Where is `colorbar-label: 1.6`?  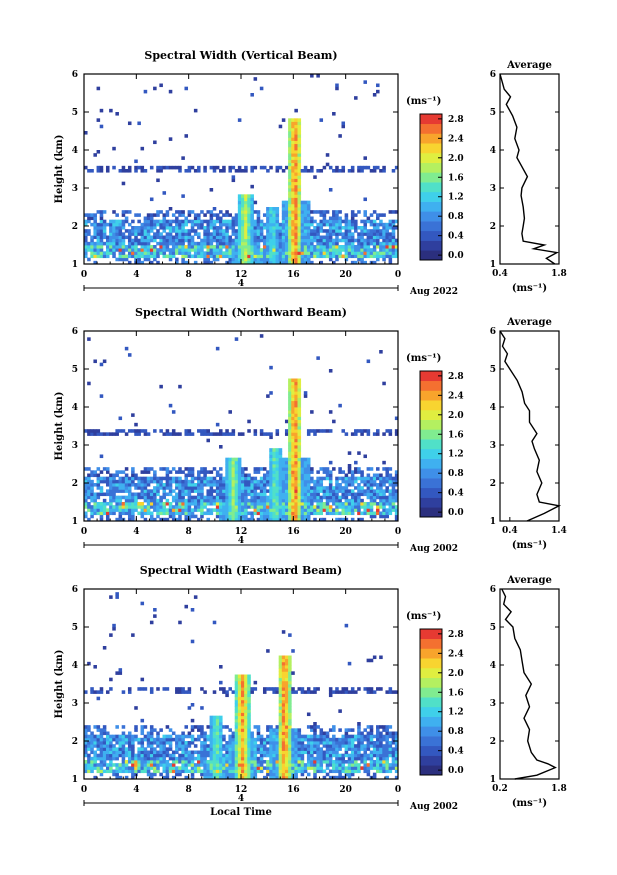 colorbar-label: 1.6 is located at coordinates (456, 435).